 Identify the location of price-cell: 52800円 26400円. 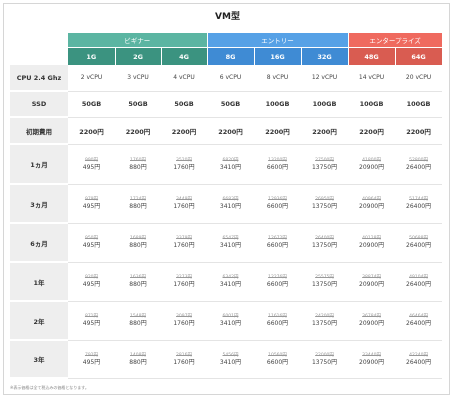
(419, 164).